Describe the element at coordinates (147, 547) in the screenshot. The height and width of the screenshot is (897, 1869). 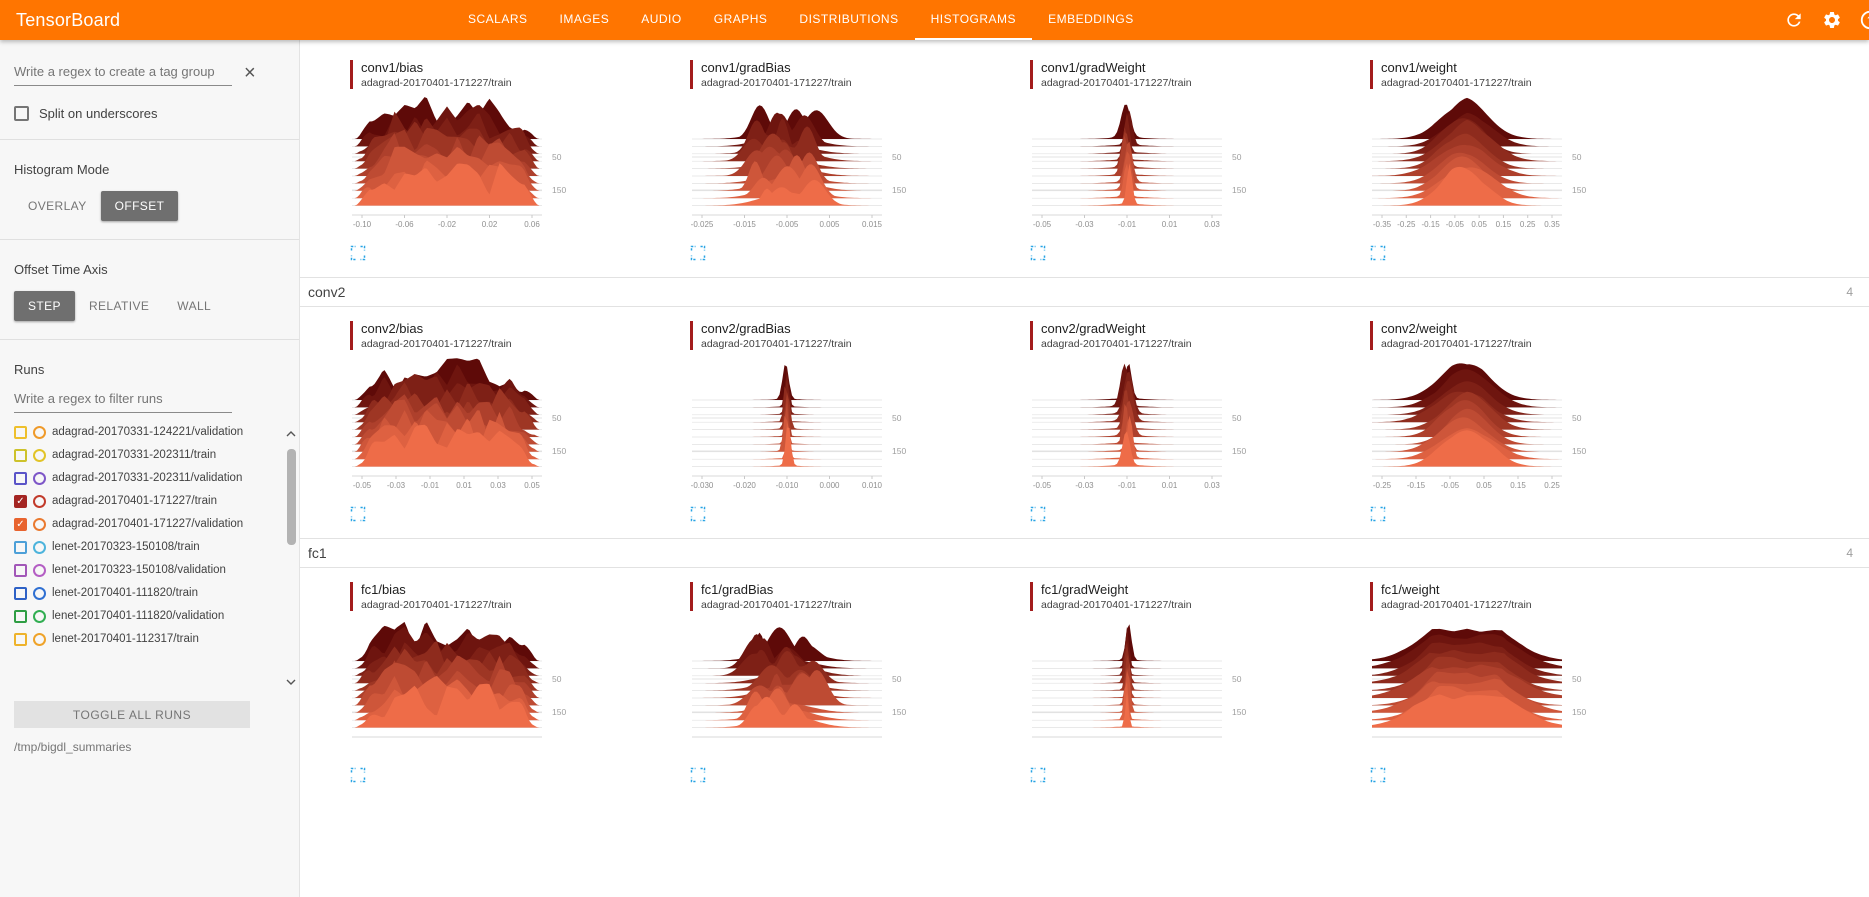
I see `run-row: lenet-20170323-150108/train` at that location.